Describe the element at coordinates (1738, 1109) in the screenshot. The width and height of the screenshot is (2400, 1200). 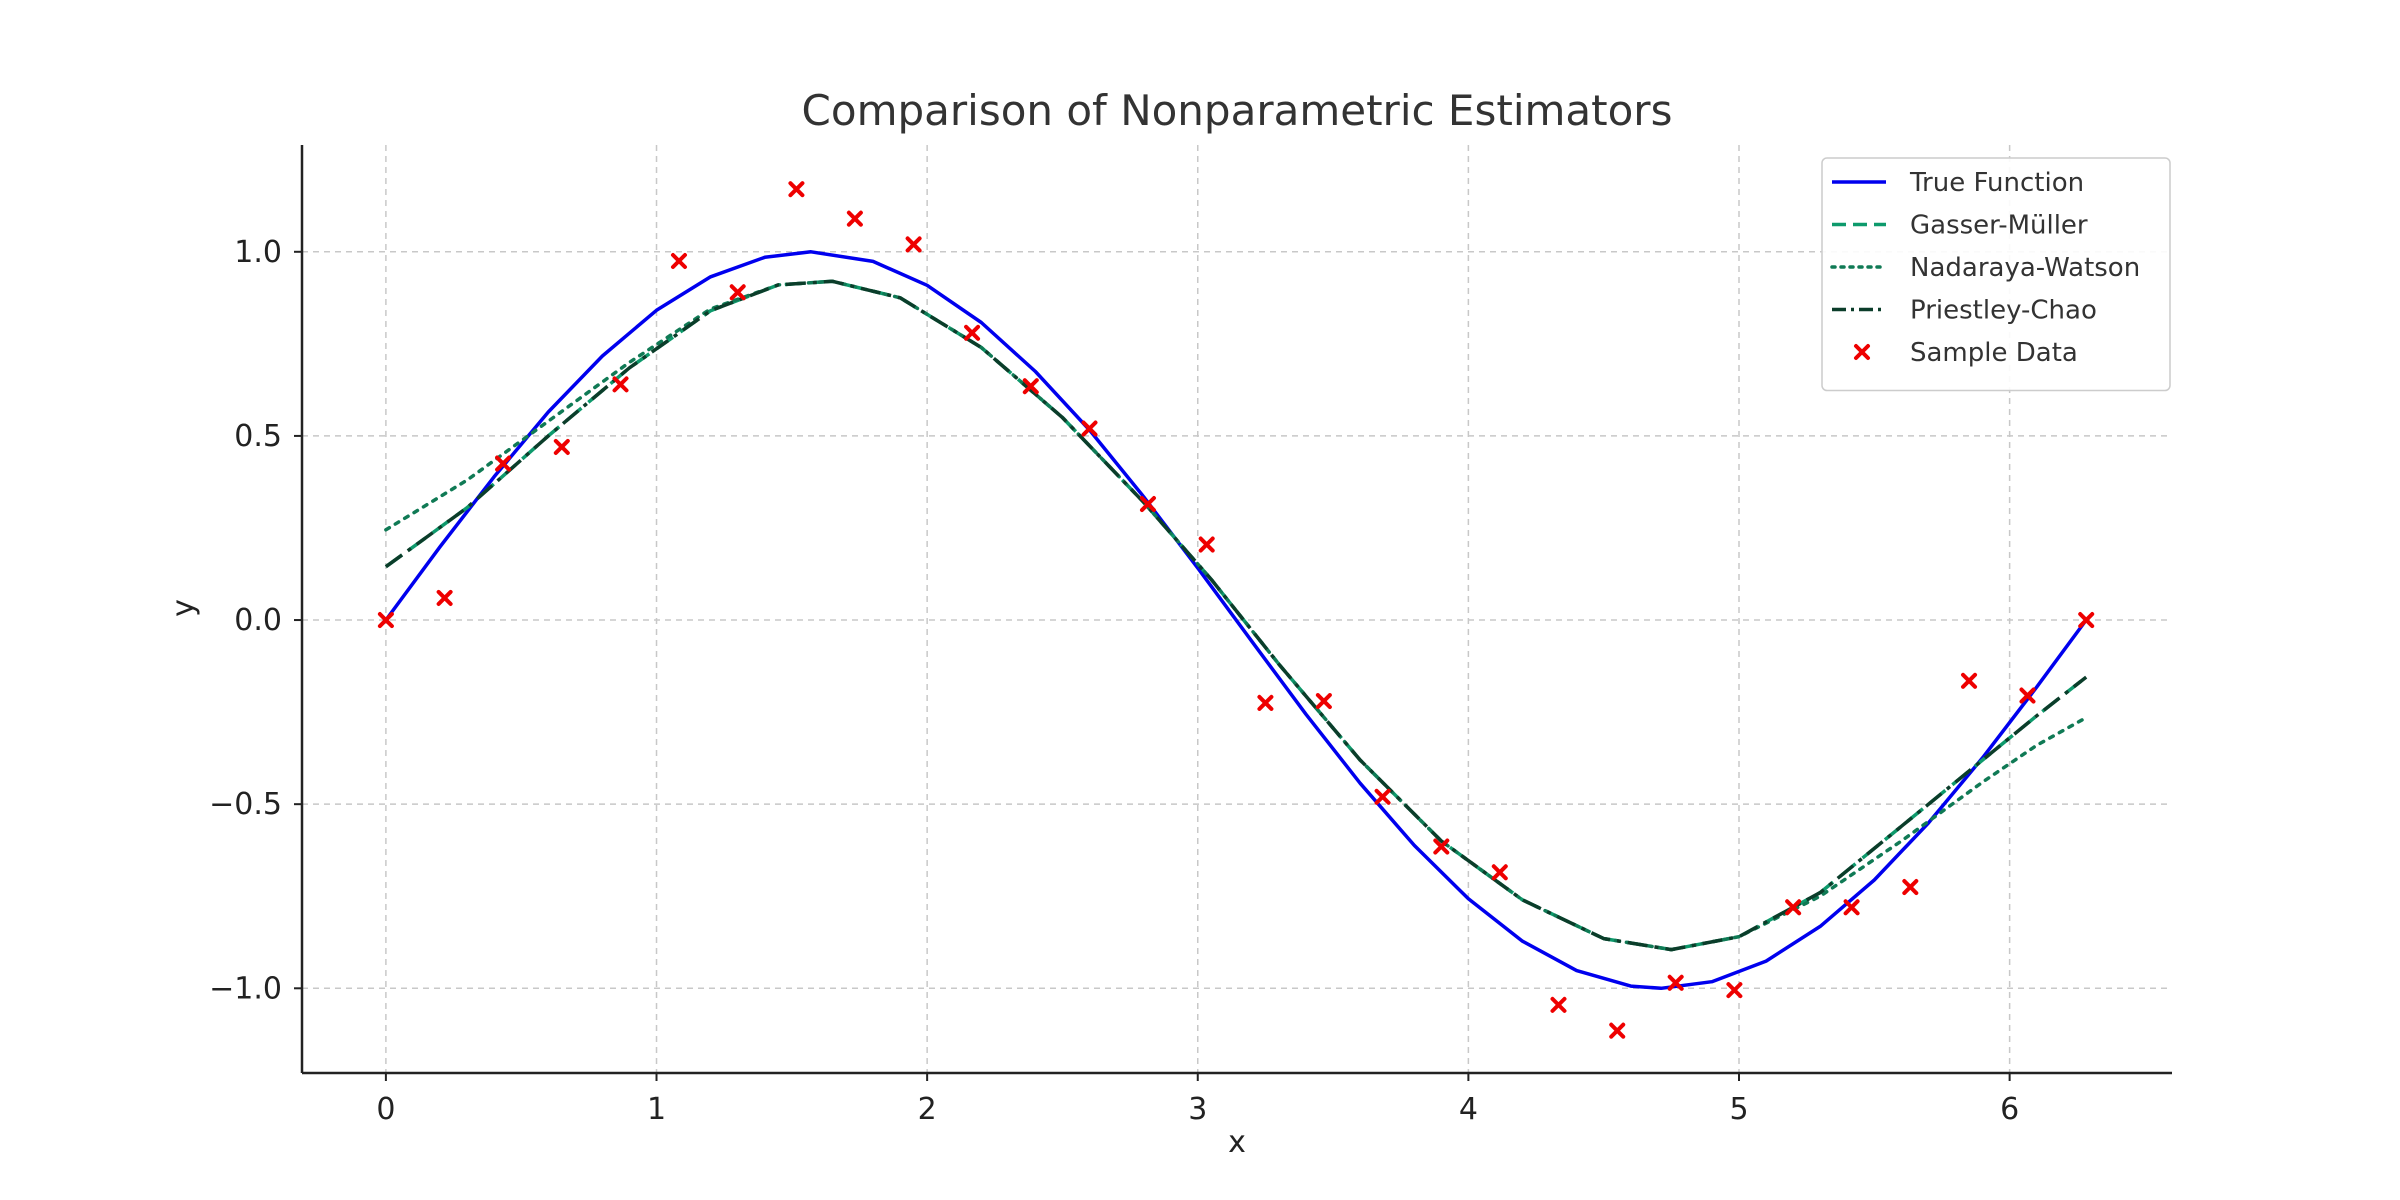
I see `x-tick-label: 5` at that location.